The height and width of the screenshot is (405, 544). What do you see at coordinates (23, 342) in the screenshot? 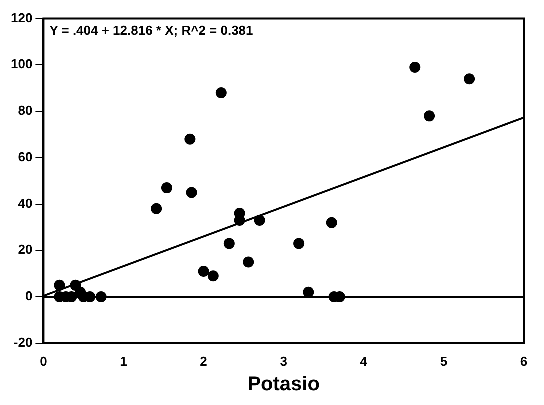
I see `y-tick-label: -20` at bounding box center [23, 342].